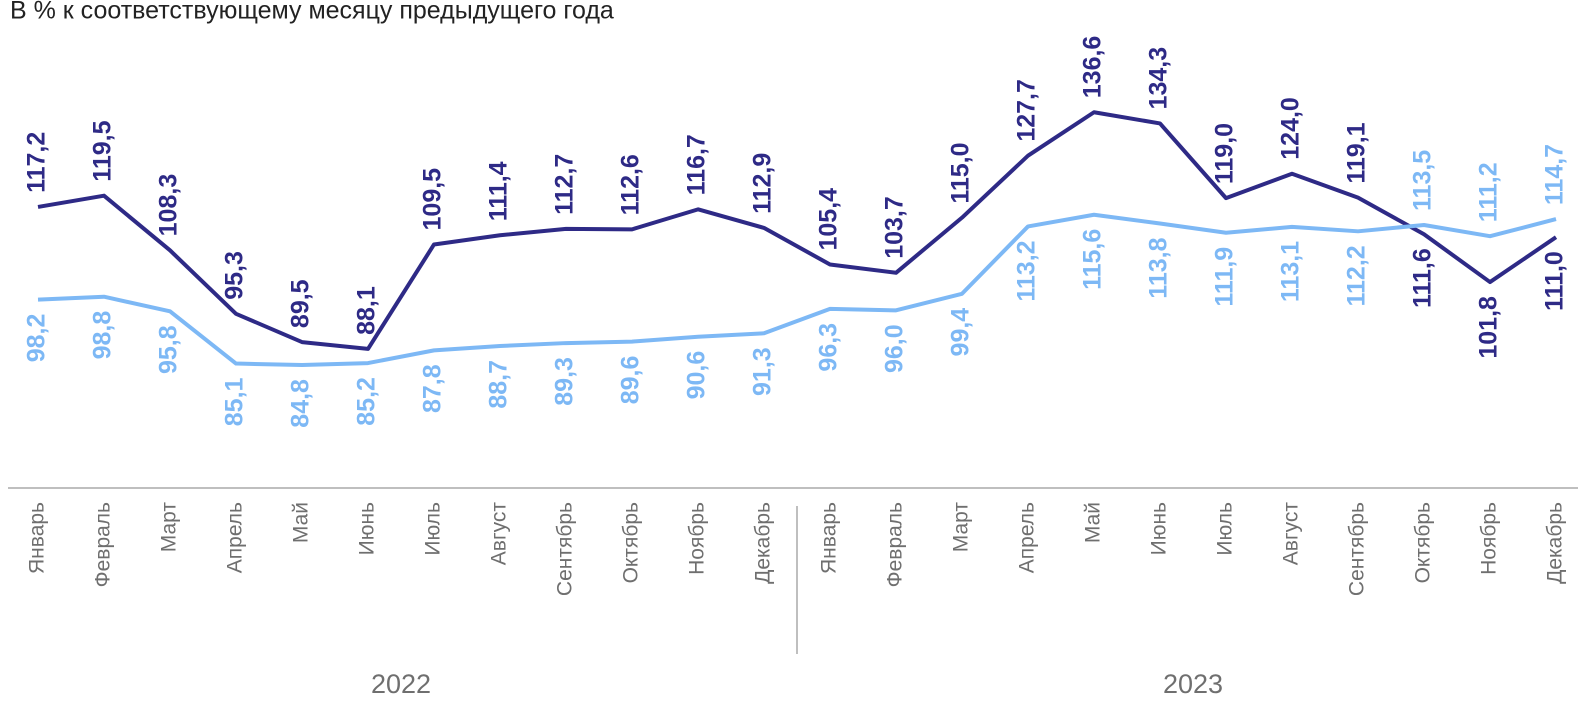  Describe the element at coordinates (301, 403) in the screenshot. I see `data-label: 84,8` at that location.